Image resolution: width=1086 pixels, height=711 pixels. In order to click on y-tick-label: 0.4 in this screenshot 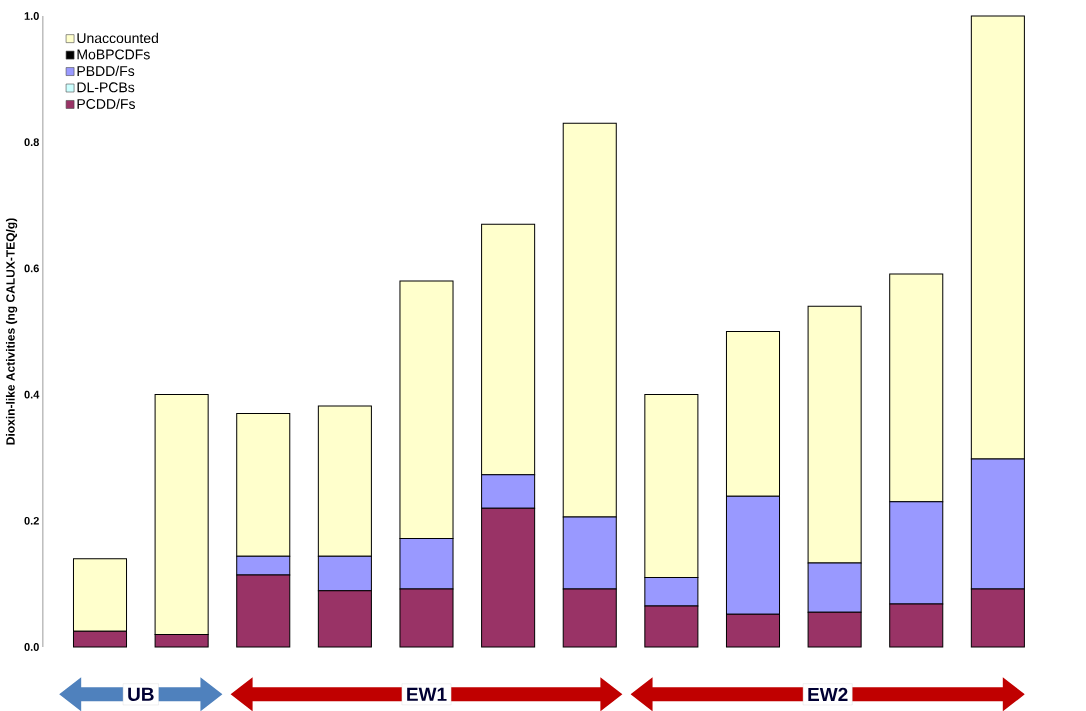, I will do `click(32, 394)`.